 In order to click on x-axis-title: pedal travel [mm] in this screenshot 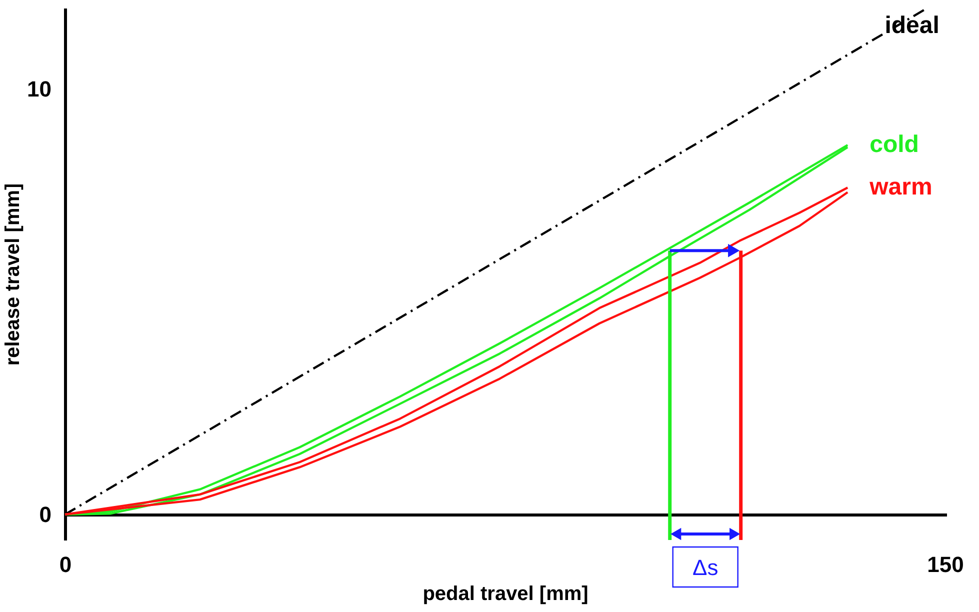, I will do `click(505, 593)`.